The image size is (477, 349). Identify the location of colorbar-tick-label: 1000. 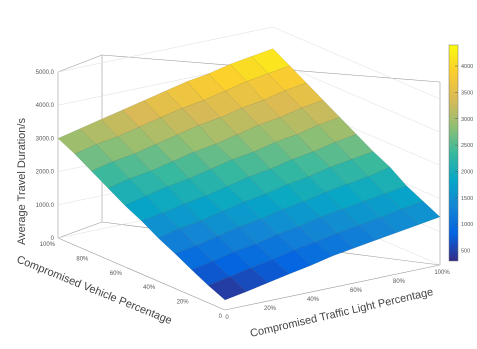
(467, 225).